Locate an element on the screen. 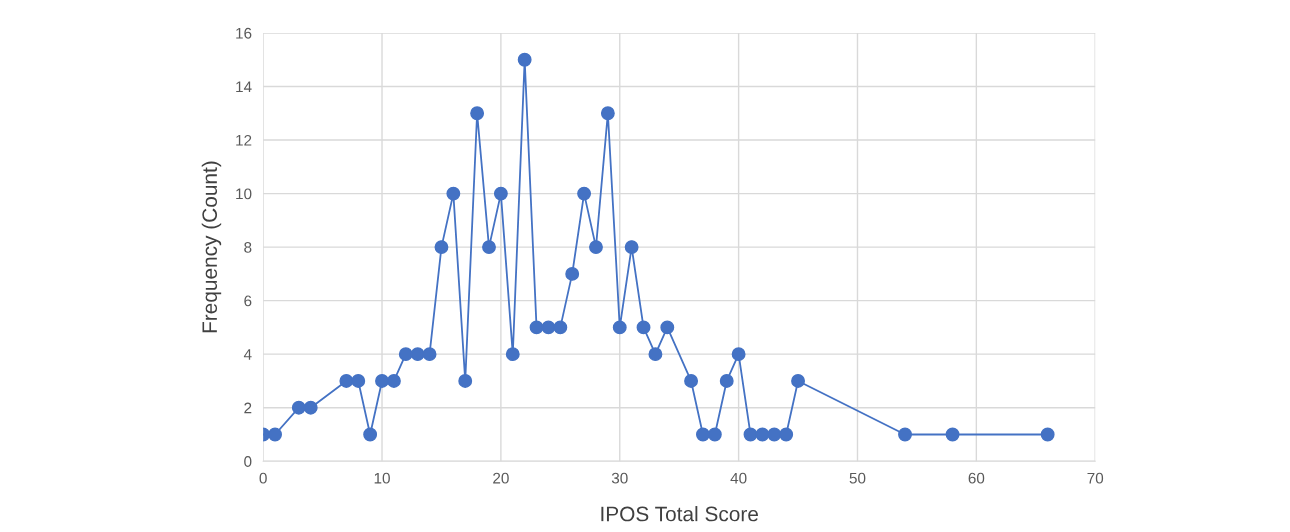 The image size is (1290, 532). x-axis-title: IPOS Total Score is located at coordinates (679, 514).